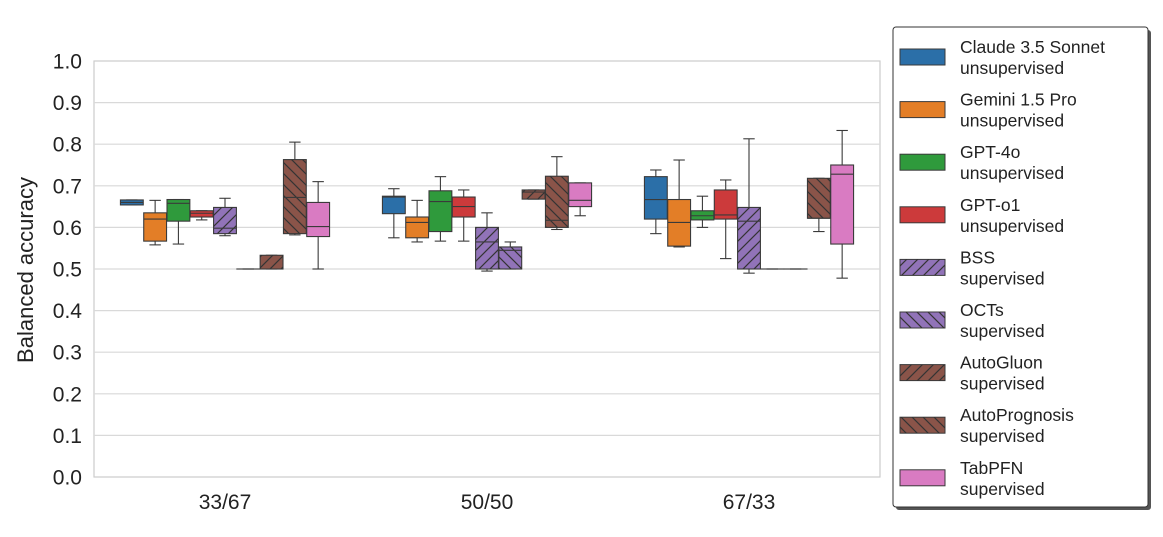 The image size is (1163, 537). I want to click on legend-label: OCTs, so click(982, 310).